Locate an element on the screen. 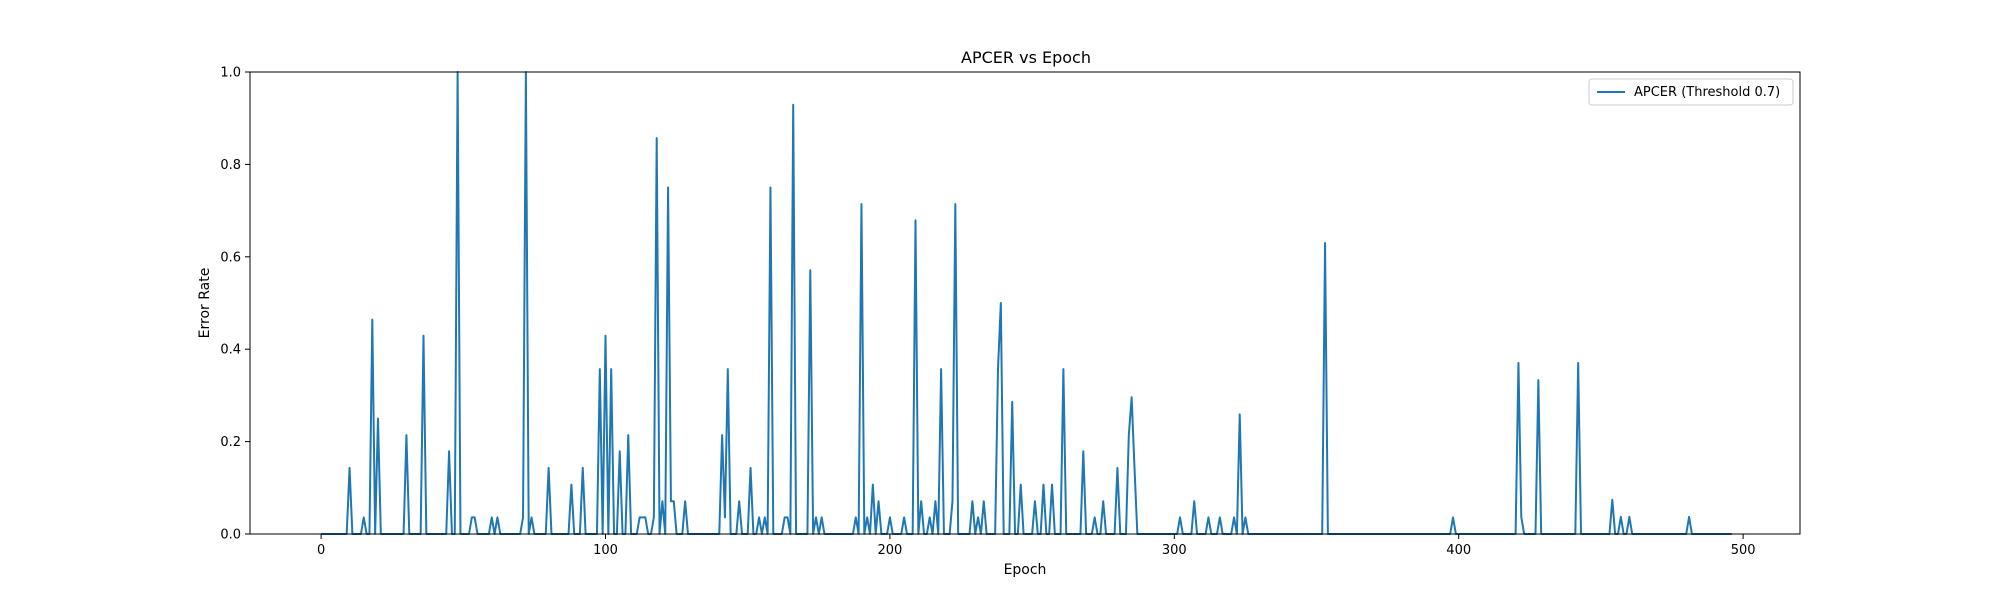 This screenshot has width=2000, height=600. x-tick-label: 0 is located at coordinates (321, 550).